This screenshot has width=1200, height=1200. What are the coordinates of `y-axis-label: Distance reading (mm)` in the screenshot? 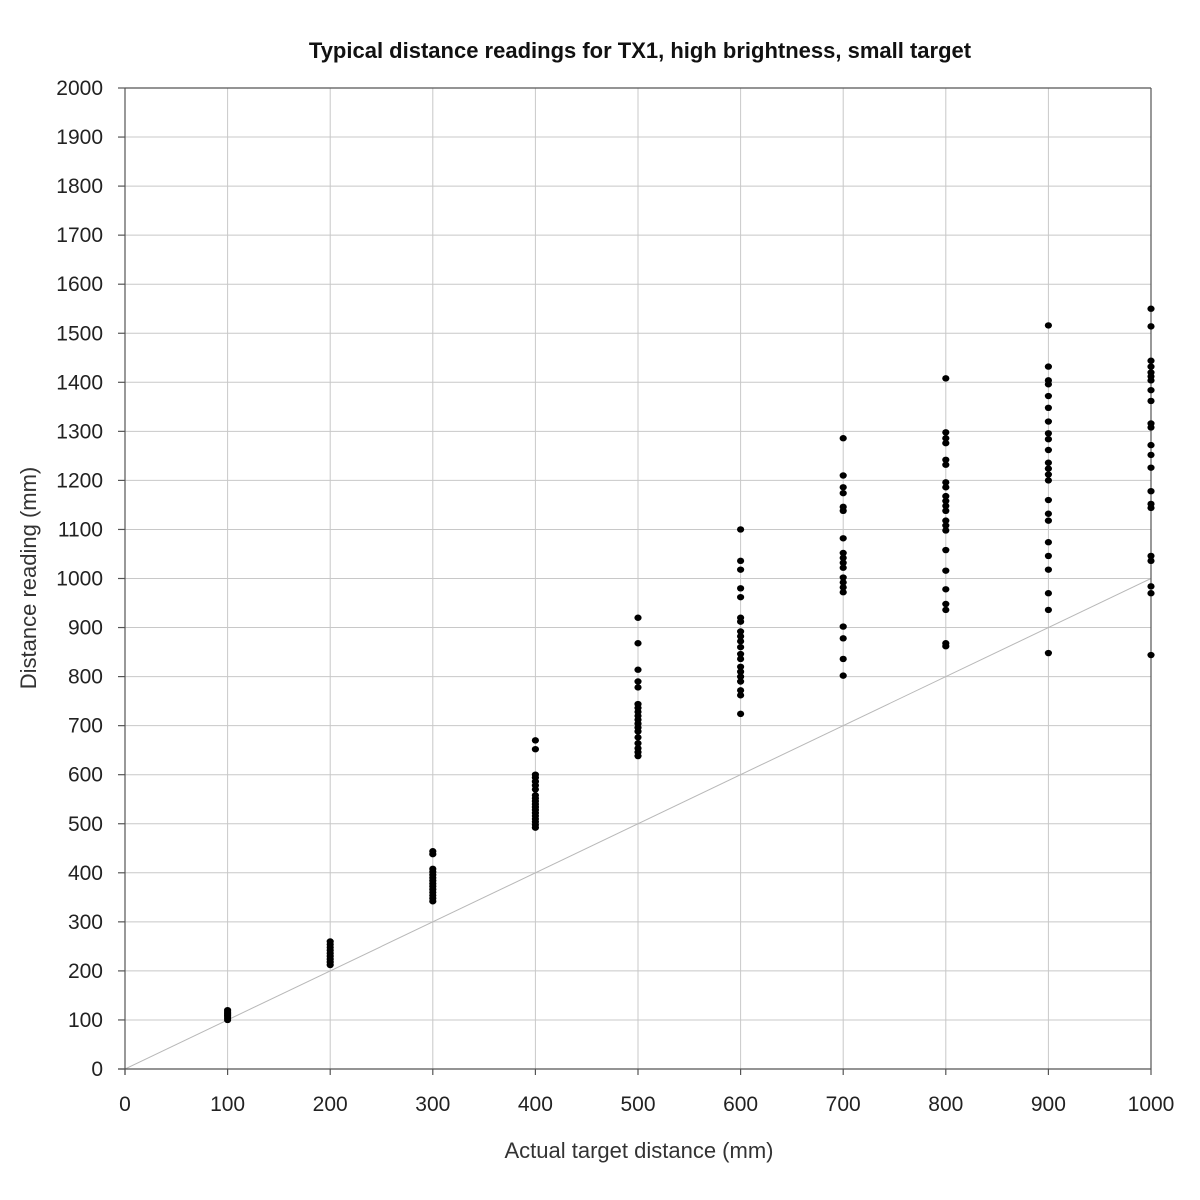 It's located at (28, 578).